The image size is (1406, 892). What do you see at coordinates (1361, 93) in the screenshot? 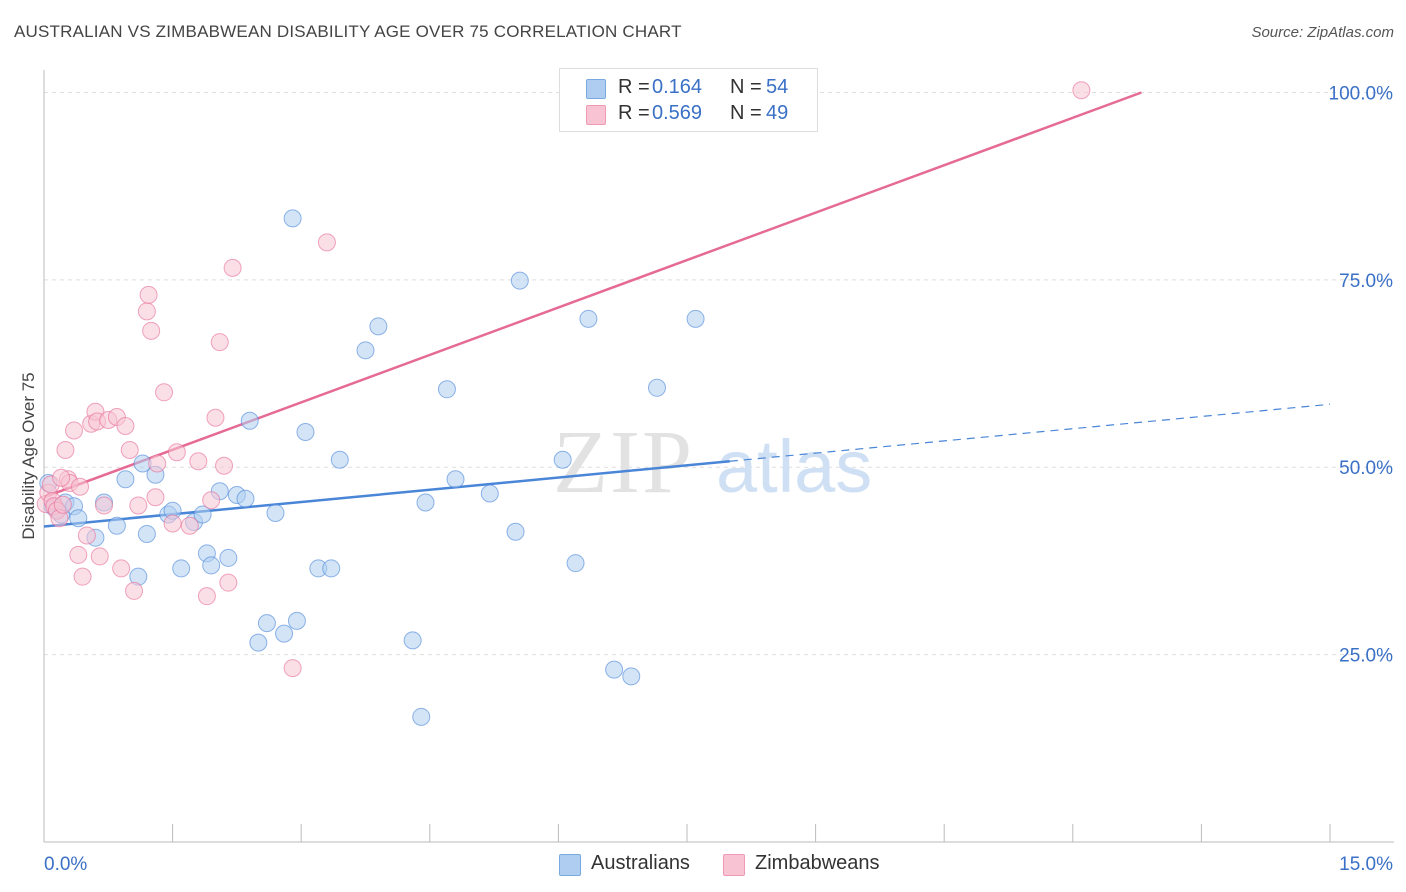
I see `y-tick-label: 100.0%` at bounding box center [1361, 93].